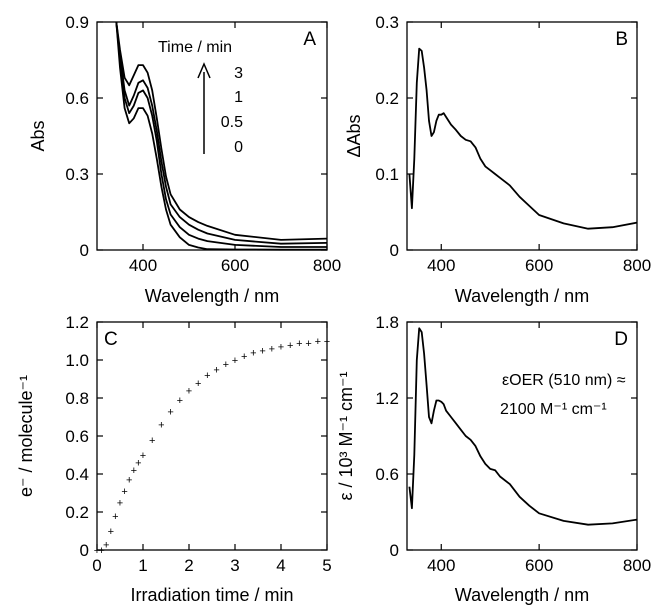 This screenshot has height=606, width=657. What do you see at coordinates (621, 39) in the screenshot?
I see `panel-b-letter: B` at bounding box center [621, 39].